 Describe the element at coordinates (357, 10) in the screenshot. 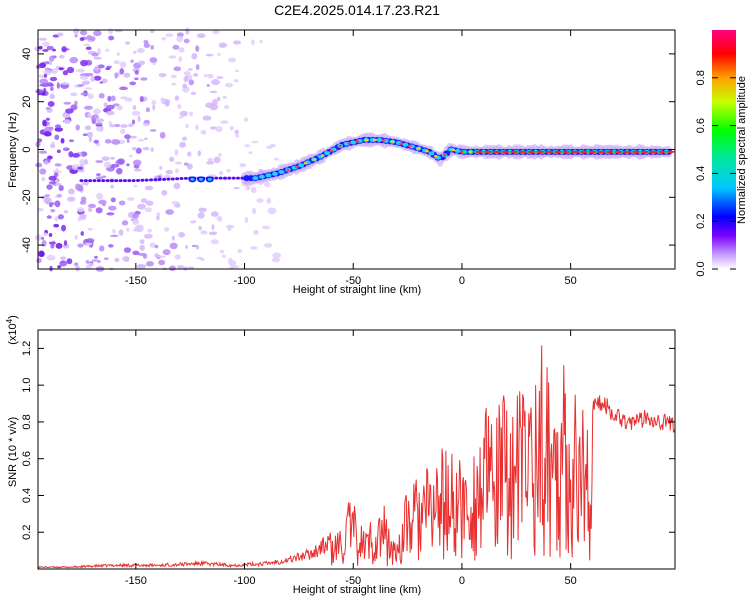

I see `figure-title: C2E4.2025.014.17.23.R21` at that location.